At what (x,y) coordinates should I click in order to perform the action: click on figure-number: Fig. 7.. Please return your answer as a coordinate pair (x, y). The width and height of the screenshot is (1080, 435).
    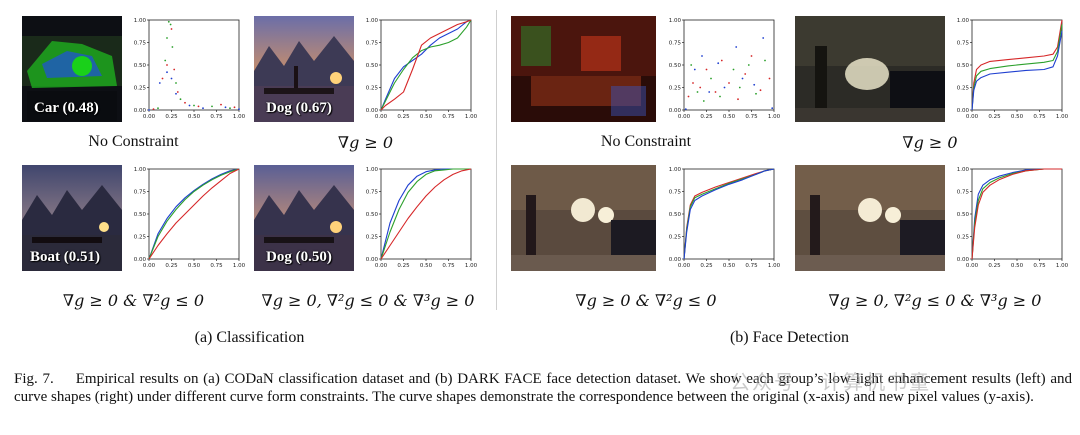
    Looking at the image, I should click on (34, 379).